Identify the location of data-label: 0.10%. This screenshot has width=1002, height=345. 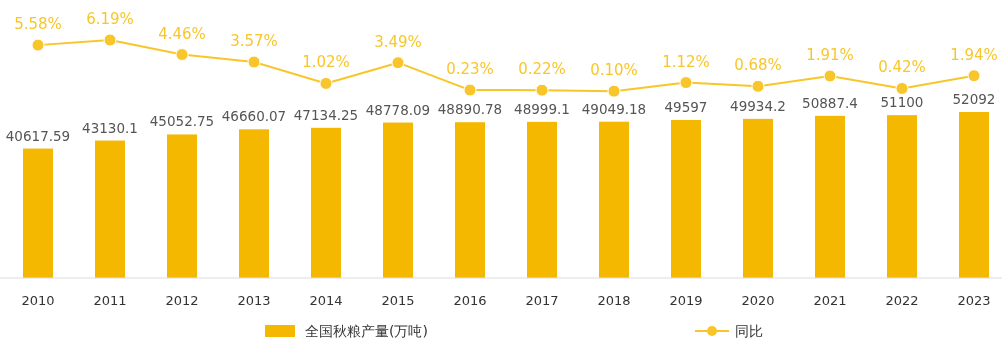
(614, 70).